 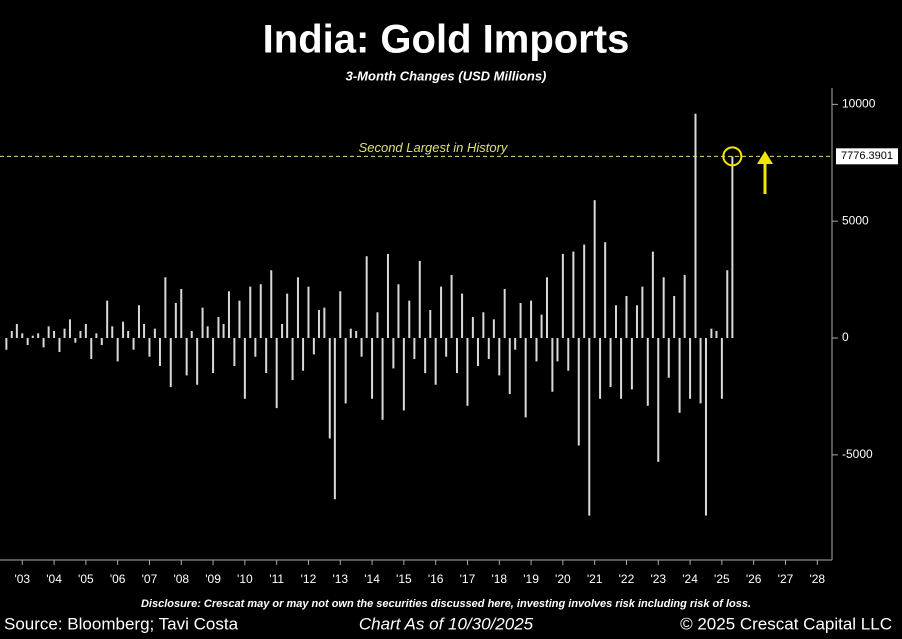 I want to click on x-tick-label: '08, so click(x=181, y=579).